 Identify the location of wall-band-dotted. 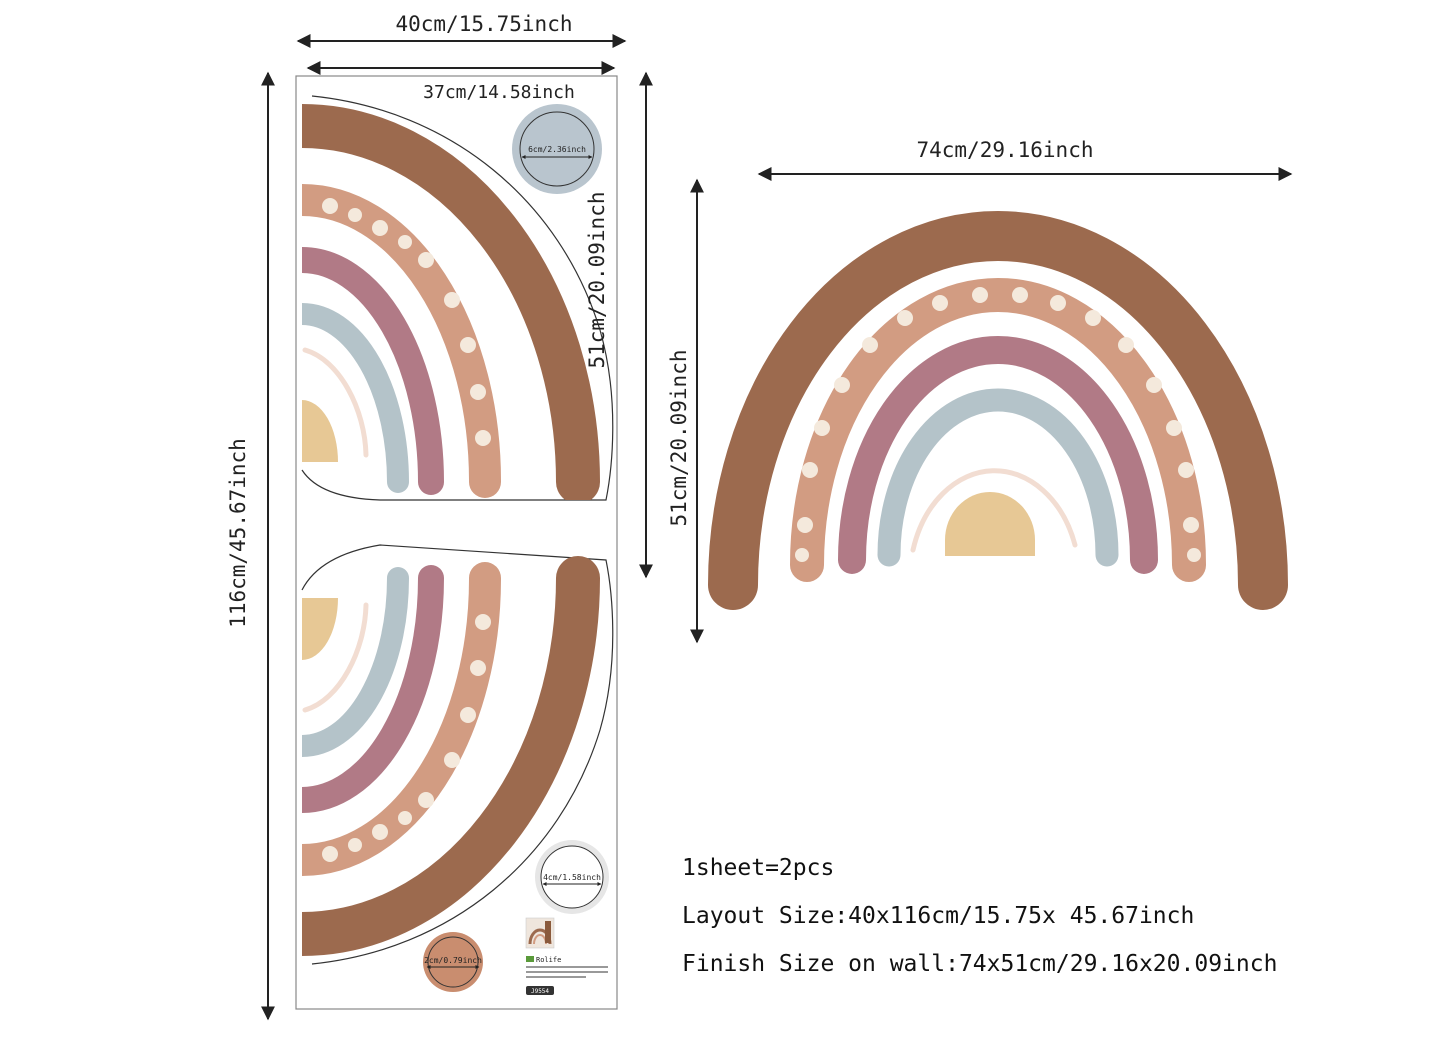
(998, 430).